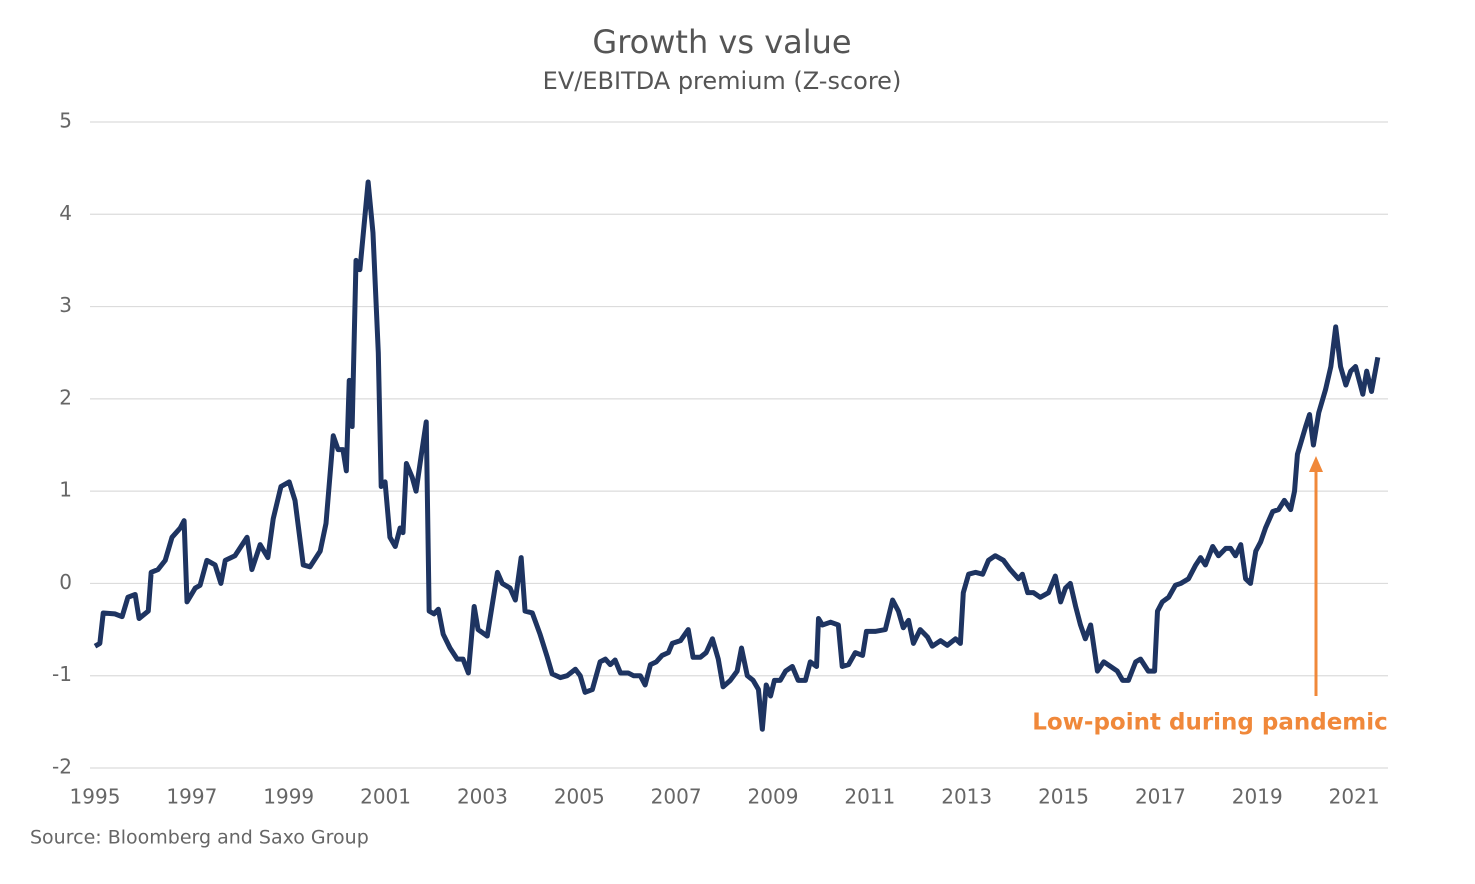 The height and width of the screenshot is (884, 1475). What do you see at coordinates (62, 767) in the screenshot?
I see `y-tick-label: -2` at bounding box center [62, 767].